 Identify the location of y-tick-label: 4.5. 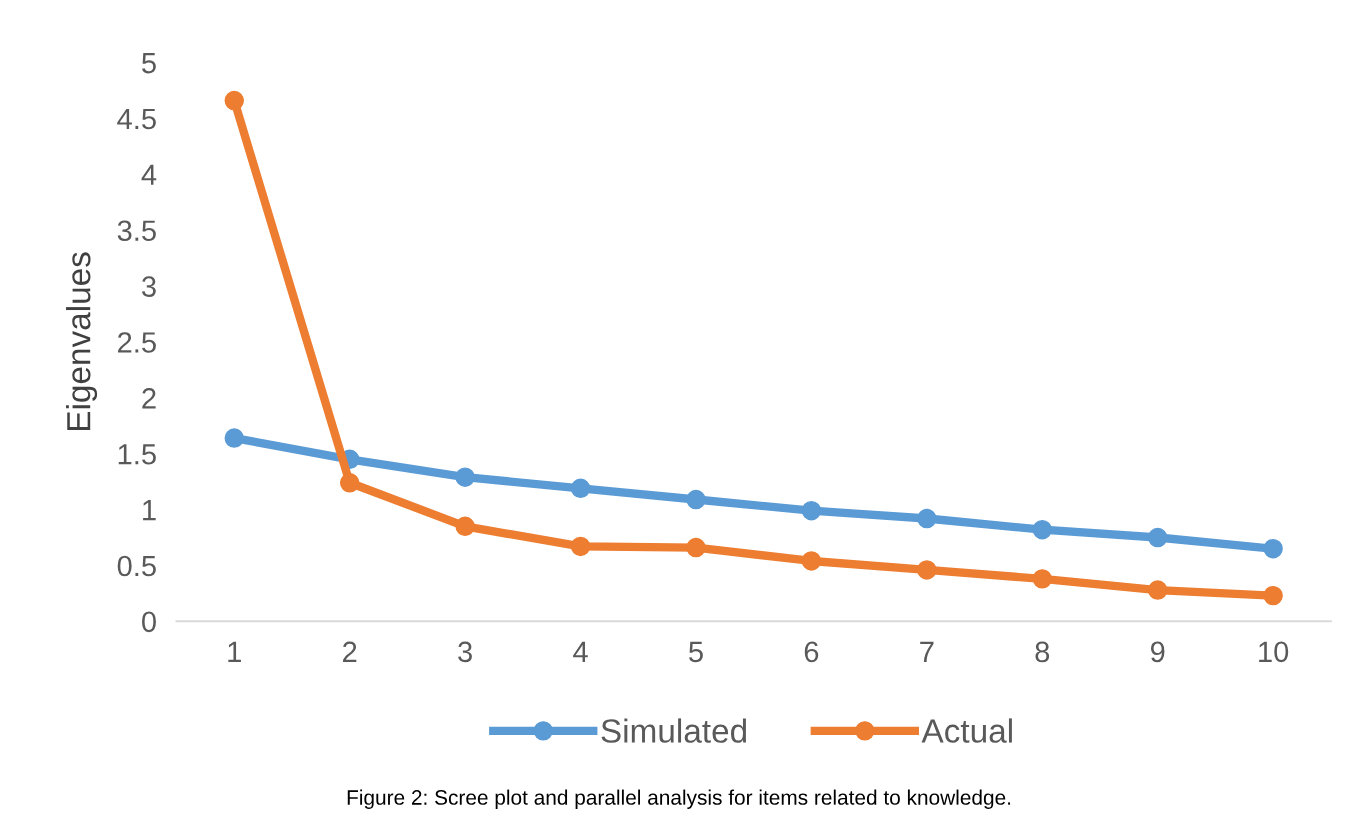
(136, 119).